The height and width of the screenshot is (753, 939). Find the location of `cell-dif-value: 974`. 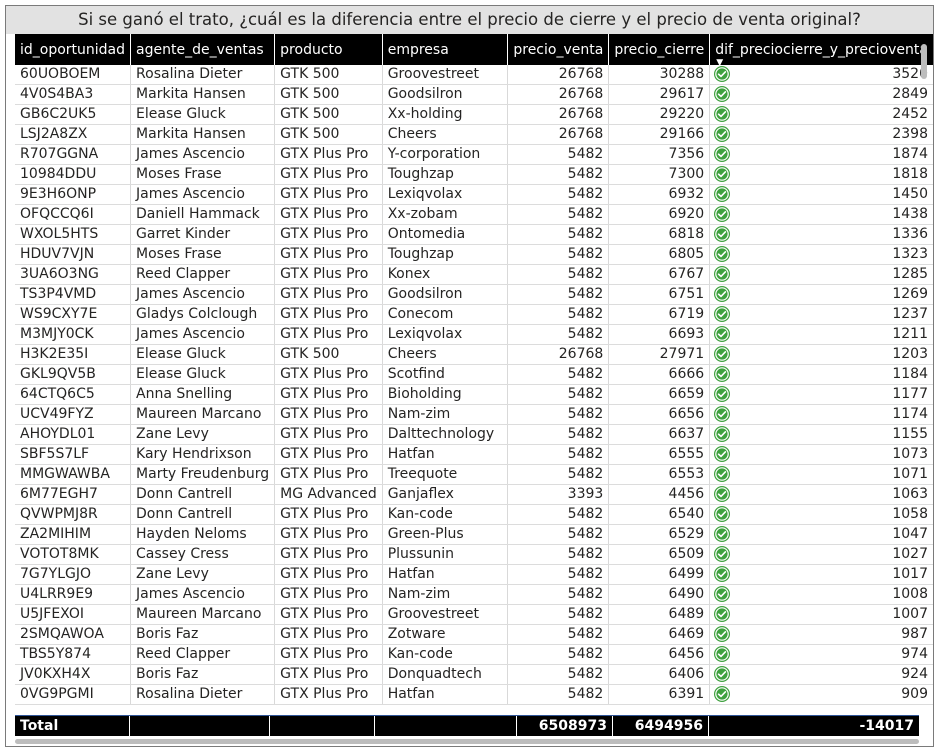

cell-dif-value: 974 is located at coordinates (914, 654).